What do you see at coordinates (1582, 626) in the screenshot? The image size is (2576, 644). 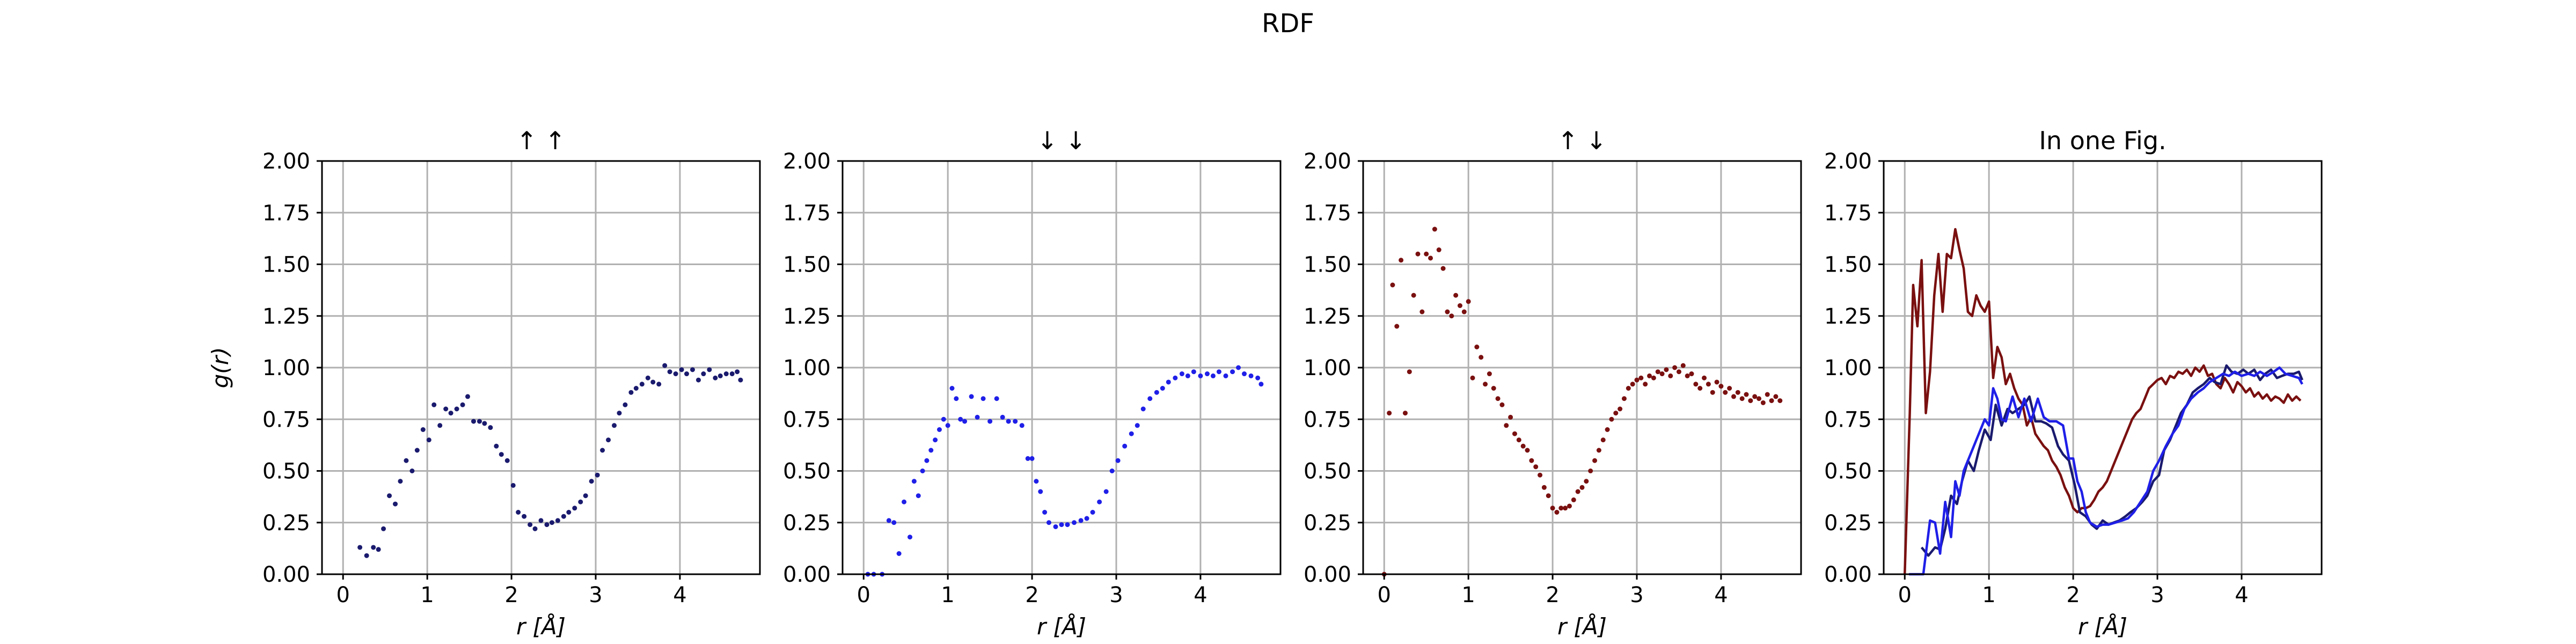 I see `x-axis-label: r [Å]` at bounding box center [1582, 626].